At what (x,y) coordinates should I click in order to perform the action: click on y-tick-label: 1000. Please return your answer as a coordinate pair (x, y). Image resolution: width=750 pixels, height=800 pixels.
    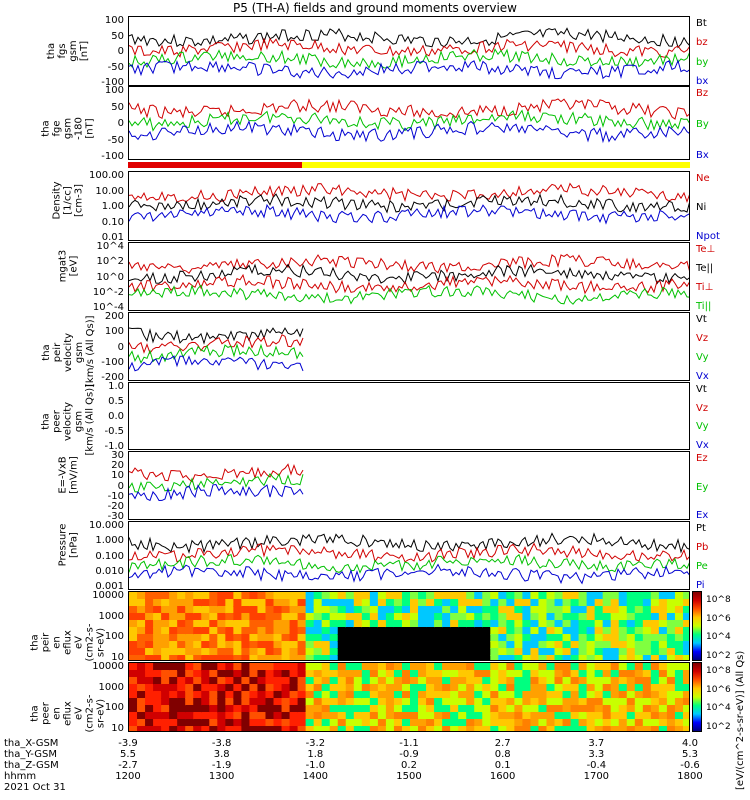
    Looking at the image, I should click on (111, 616).